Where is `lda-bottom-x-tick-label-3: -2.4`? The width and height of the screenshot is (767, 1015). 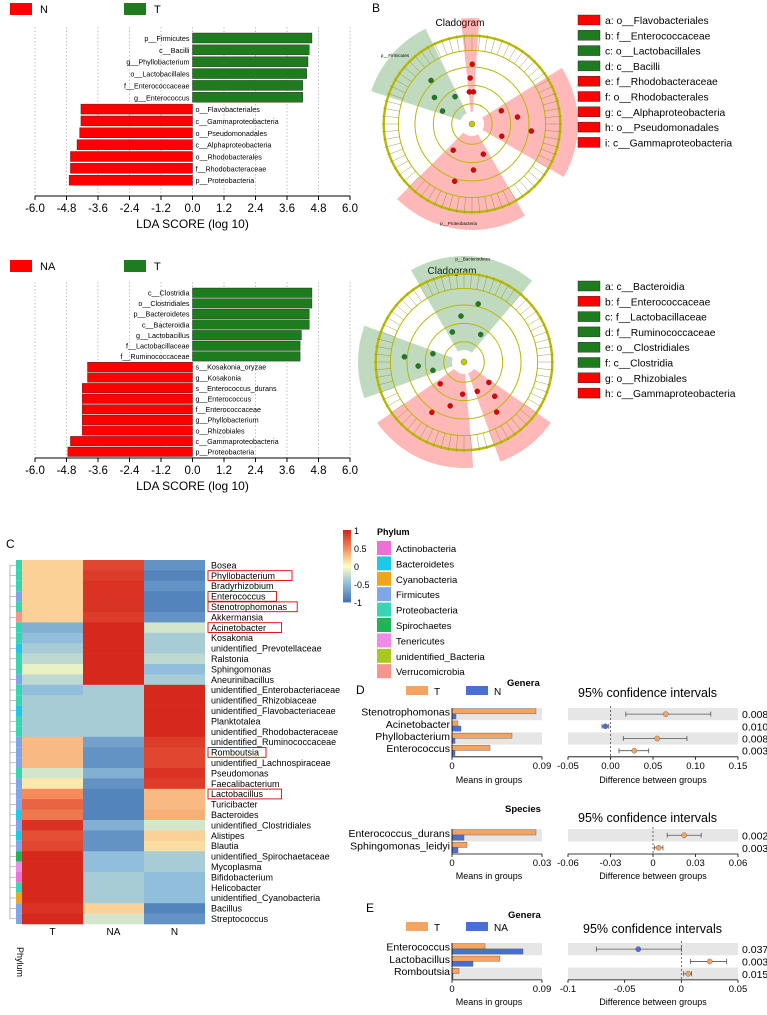 lda-bottom-x-tick-label-3: -2.4 is located at coordinates (130, 471).